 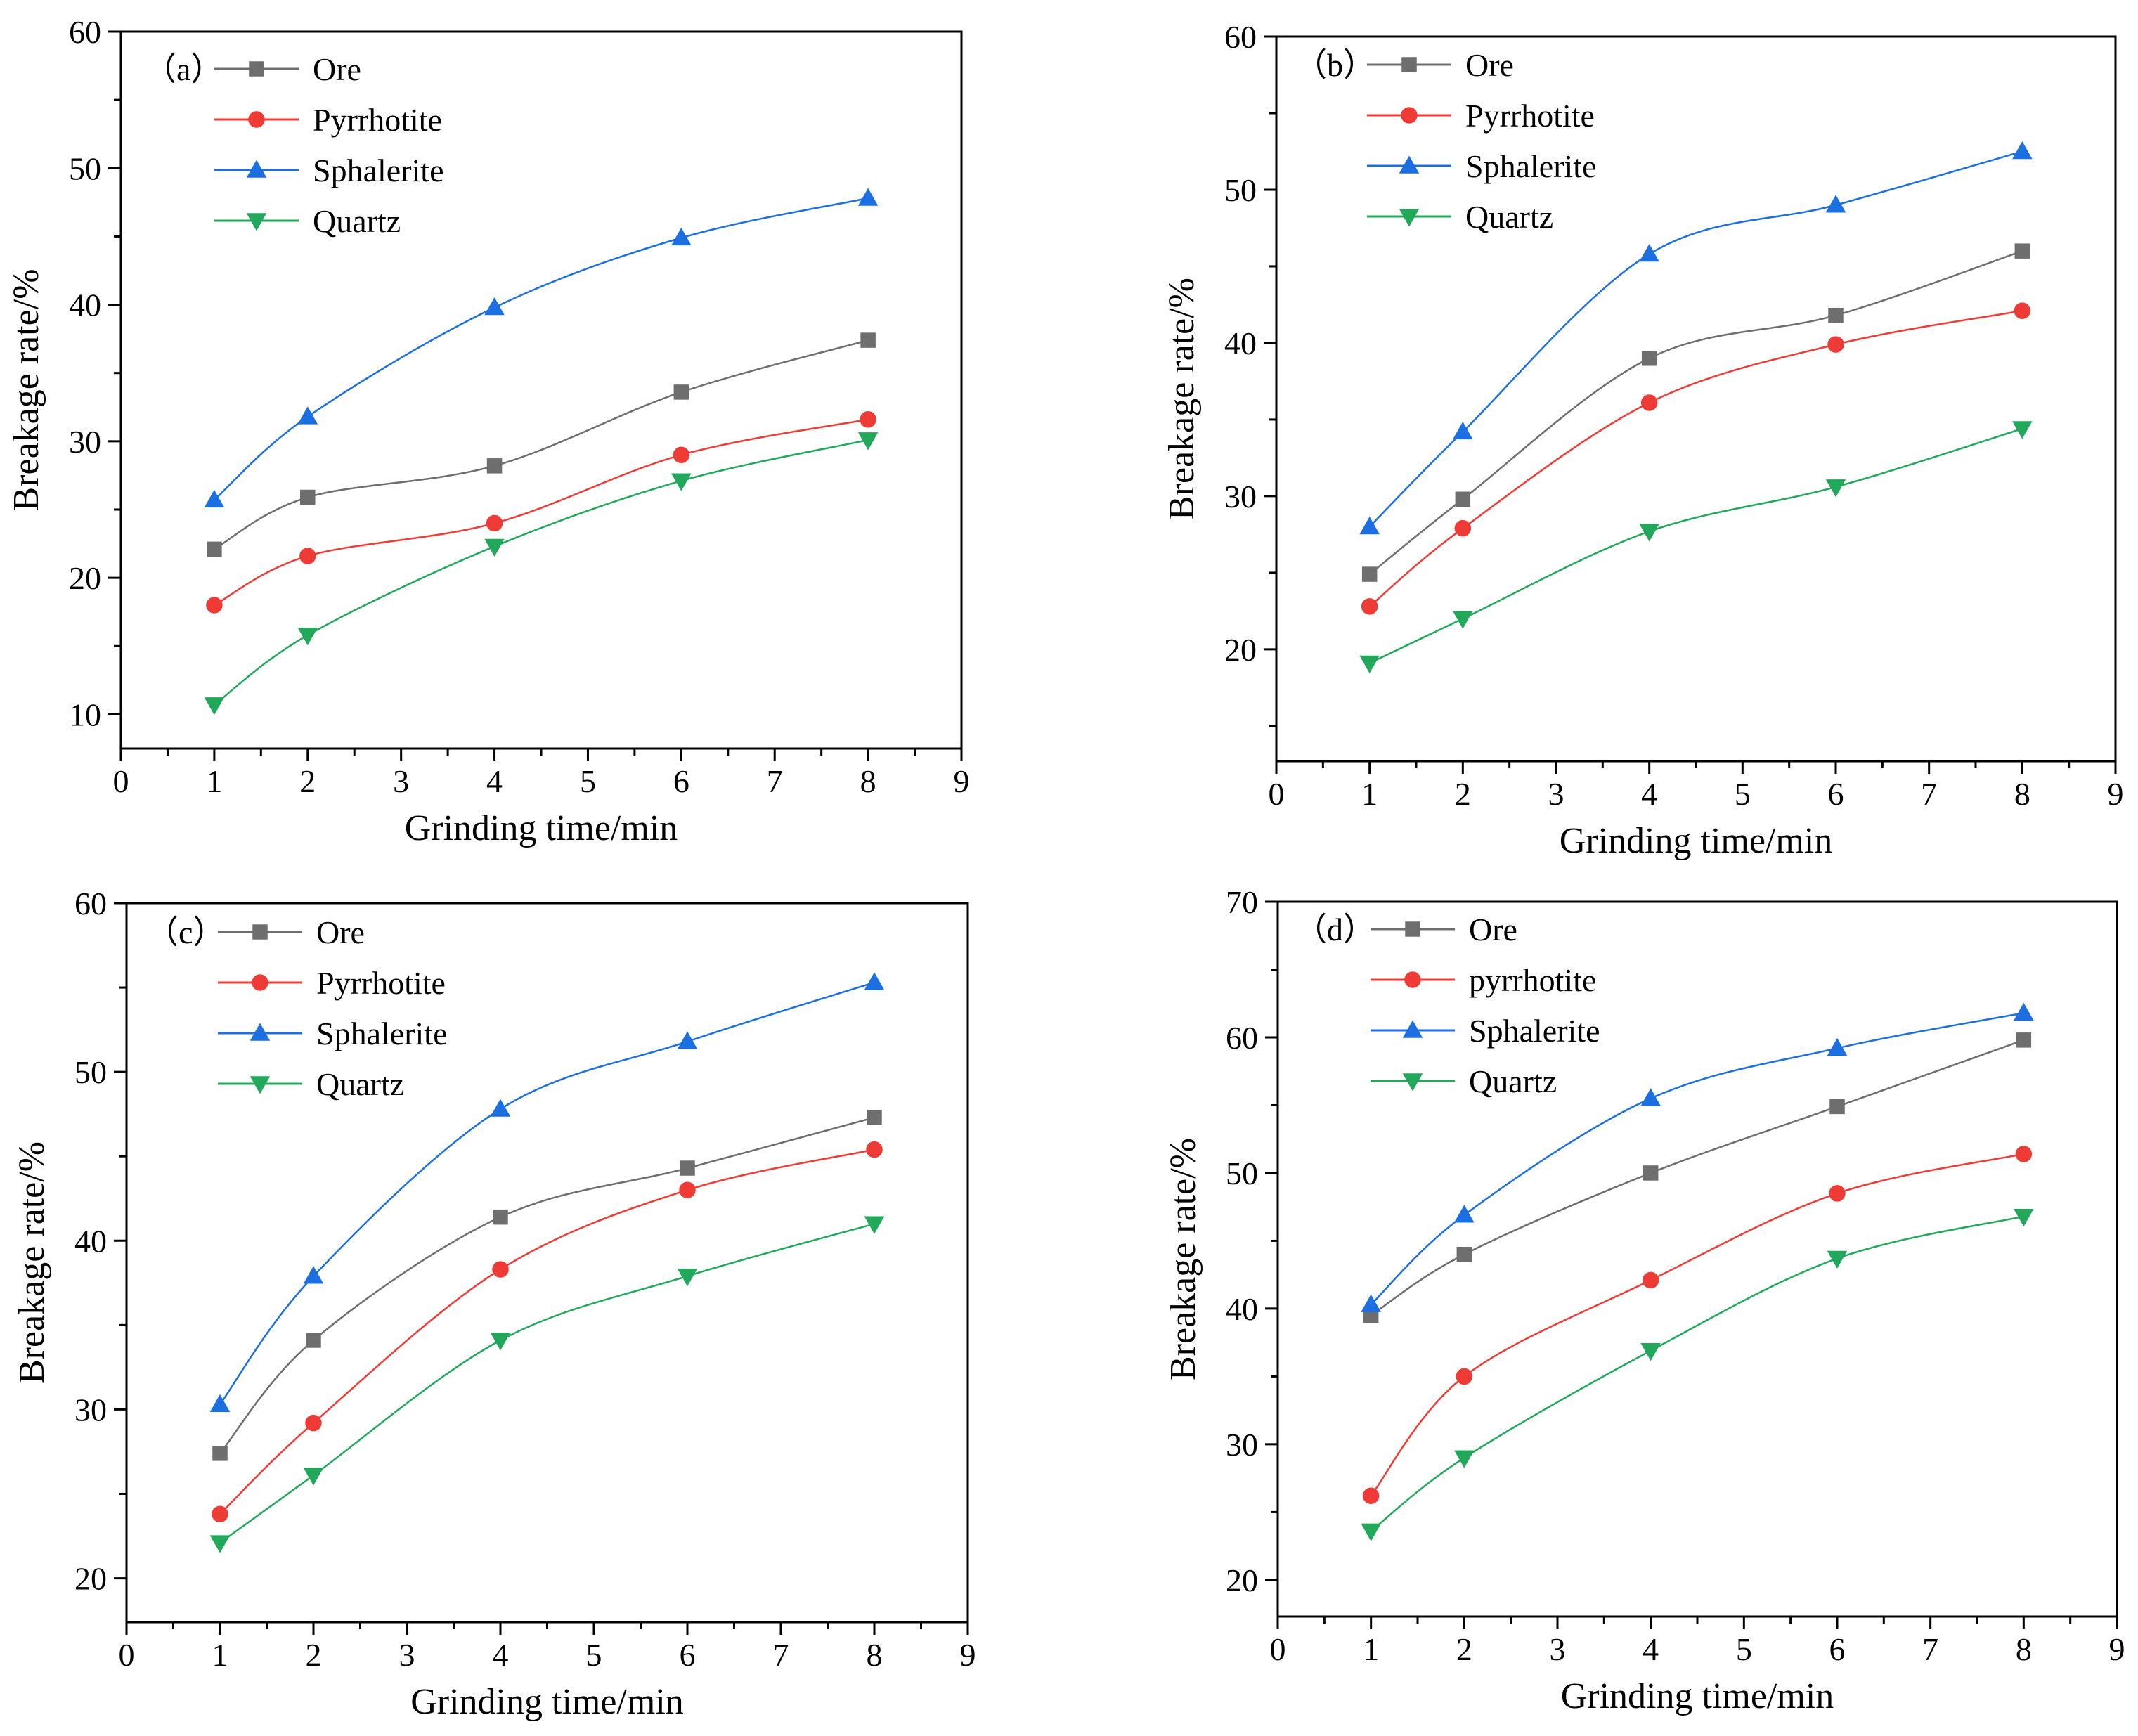 I want to click on x-tick-label: 7, so click(x=1930, y=1649).